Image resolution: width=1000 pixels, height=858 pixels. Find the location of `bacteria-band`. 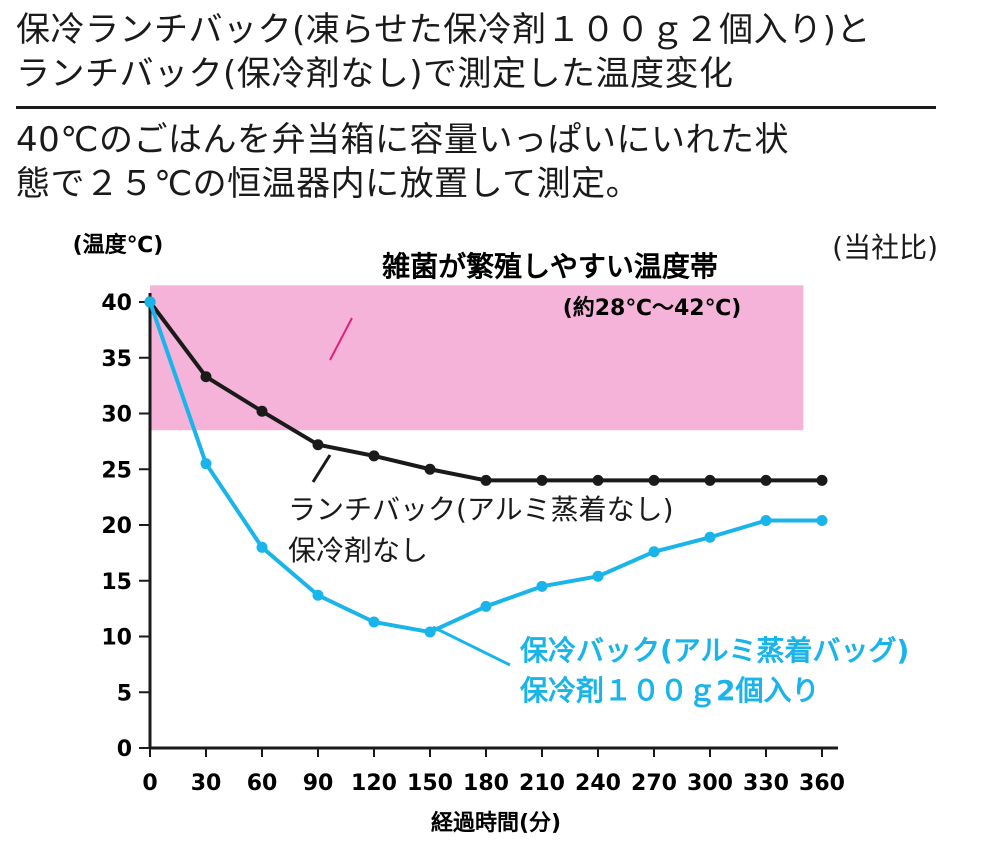

bacteria-band is located at coordinates (477, 358).